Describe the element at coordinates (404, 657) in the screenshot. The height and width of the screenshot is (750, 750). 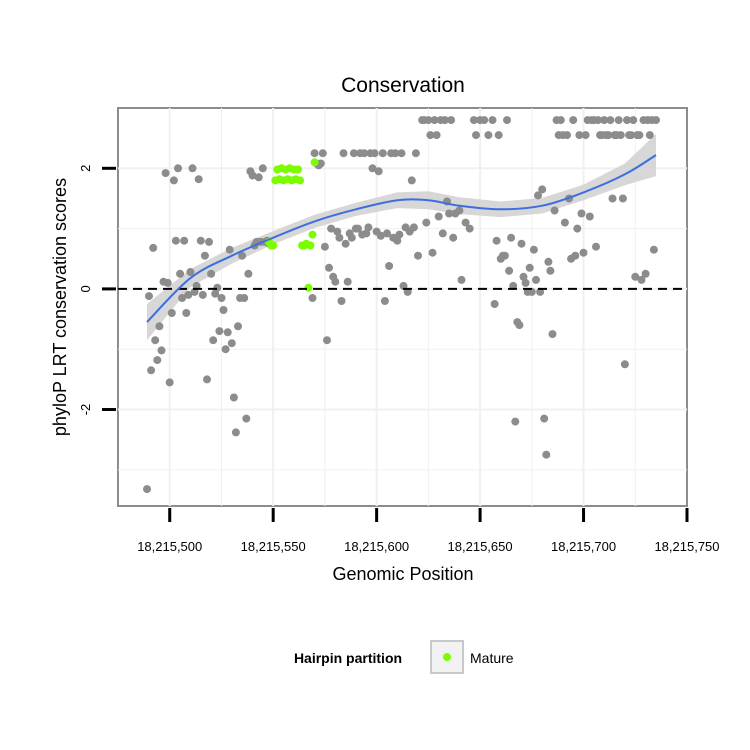
I see `legend: Hairpin partition Mature` at that location.